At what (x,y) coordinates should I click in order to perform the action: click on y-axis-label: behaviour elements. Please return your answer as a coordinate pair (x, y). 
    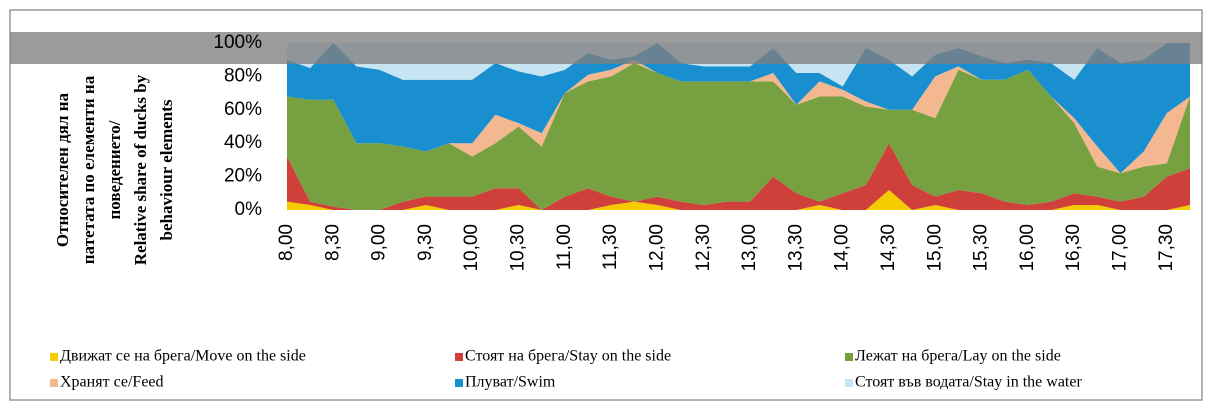
    Looking at the image, I should click on (166, 169).